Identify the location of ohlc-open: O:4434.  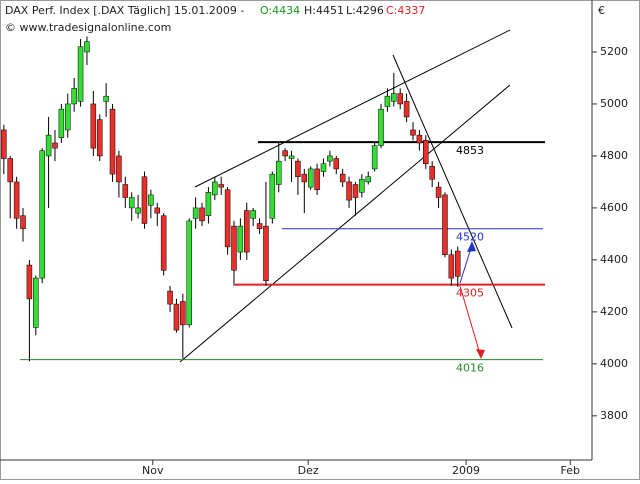
(280, 10).